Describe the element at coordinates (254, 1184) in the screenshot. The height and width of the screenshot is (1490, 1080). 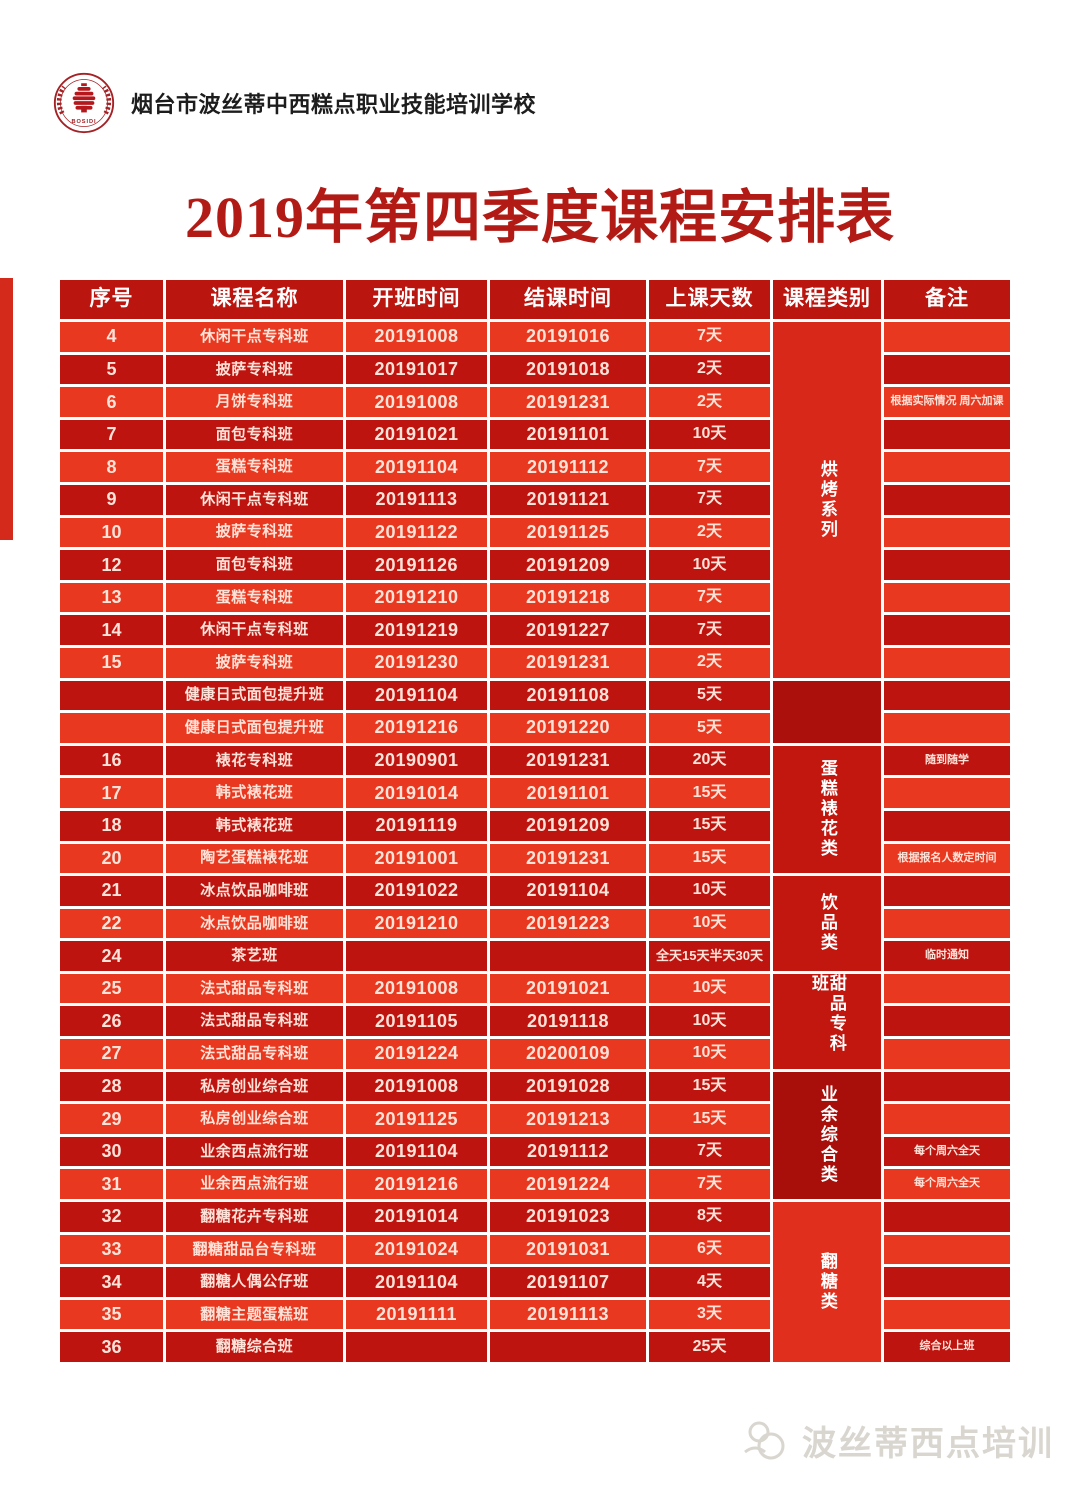
I see `course-name-cell: 业余西点流行班` at that location.